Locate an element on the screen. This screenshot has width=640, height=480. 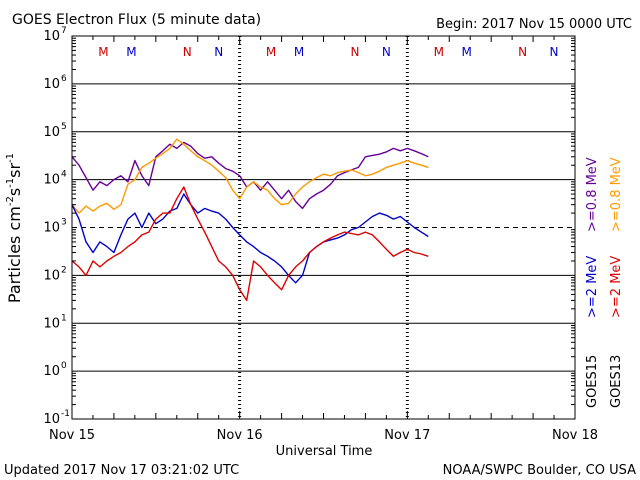
y-axis-label-mid2: sr is located at coordinates (14, 170).